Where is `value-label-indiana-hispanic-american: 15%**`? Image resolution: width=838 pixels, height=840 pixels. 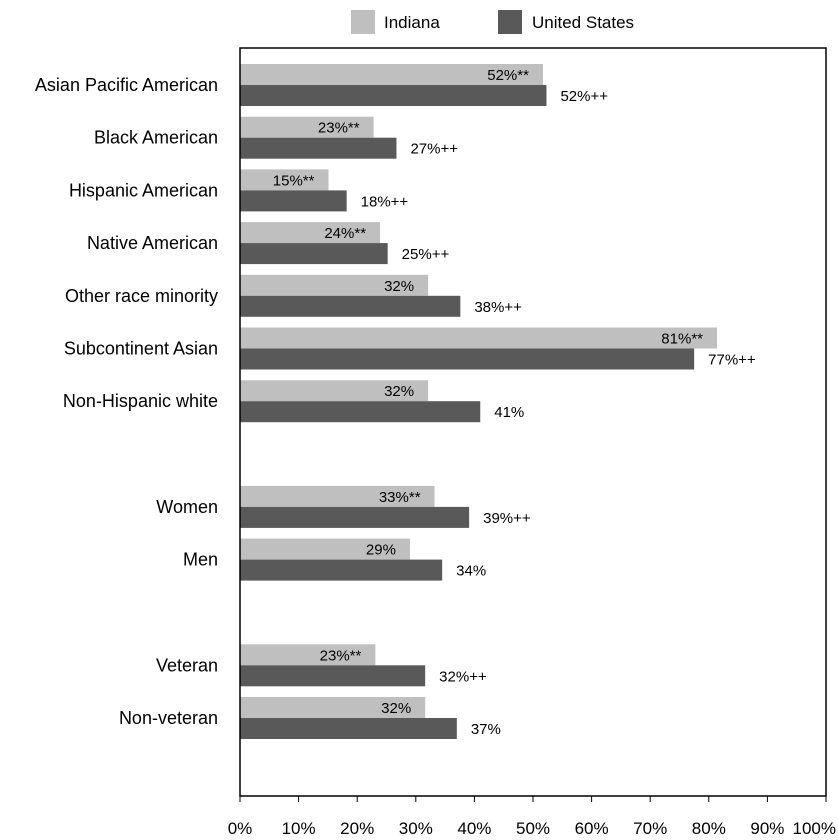
value-label-indiana-hispanic-american: 15%** is located at coordinates (294, 180).